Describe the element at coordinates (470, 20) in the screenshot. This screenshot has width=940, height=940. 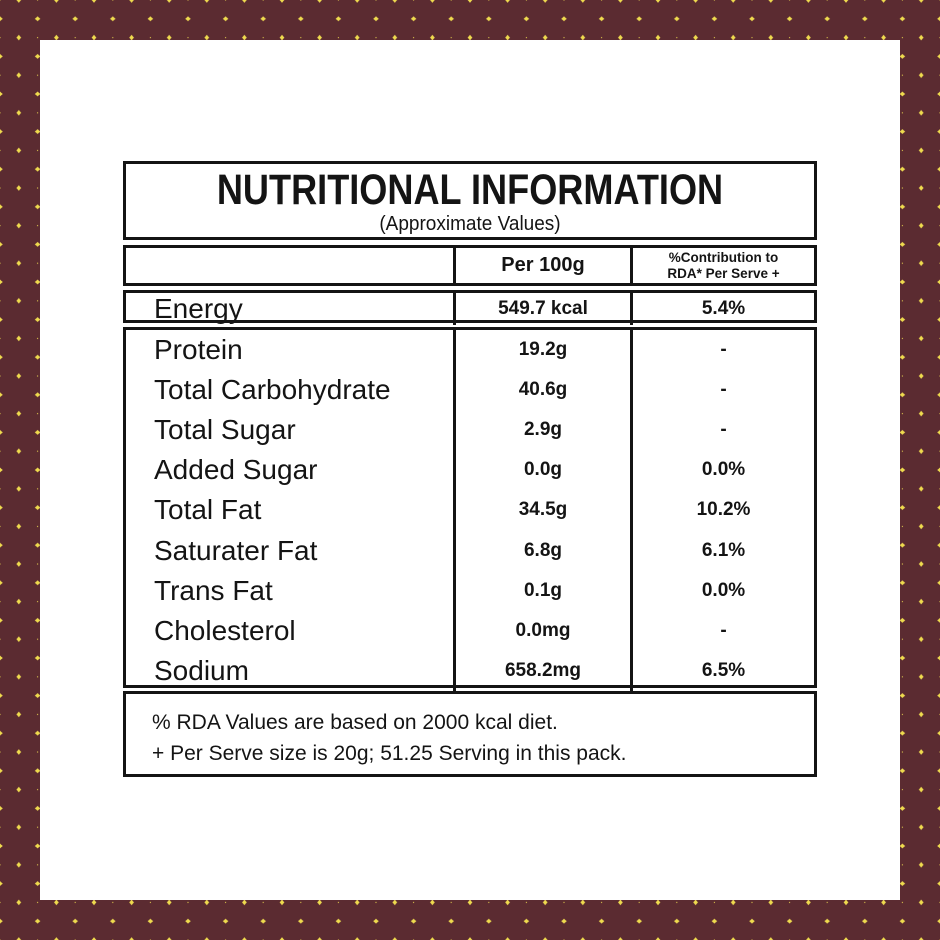
I see `border-band-top` at that location.